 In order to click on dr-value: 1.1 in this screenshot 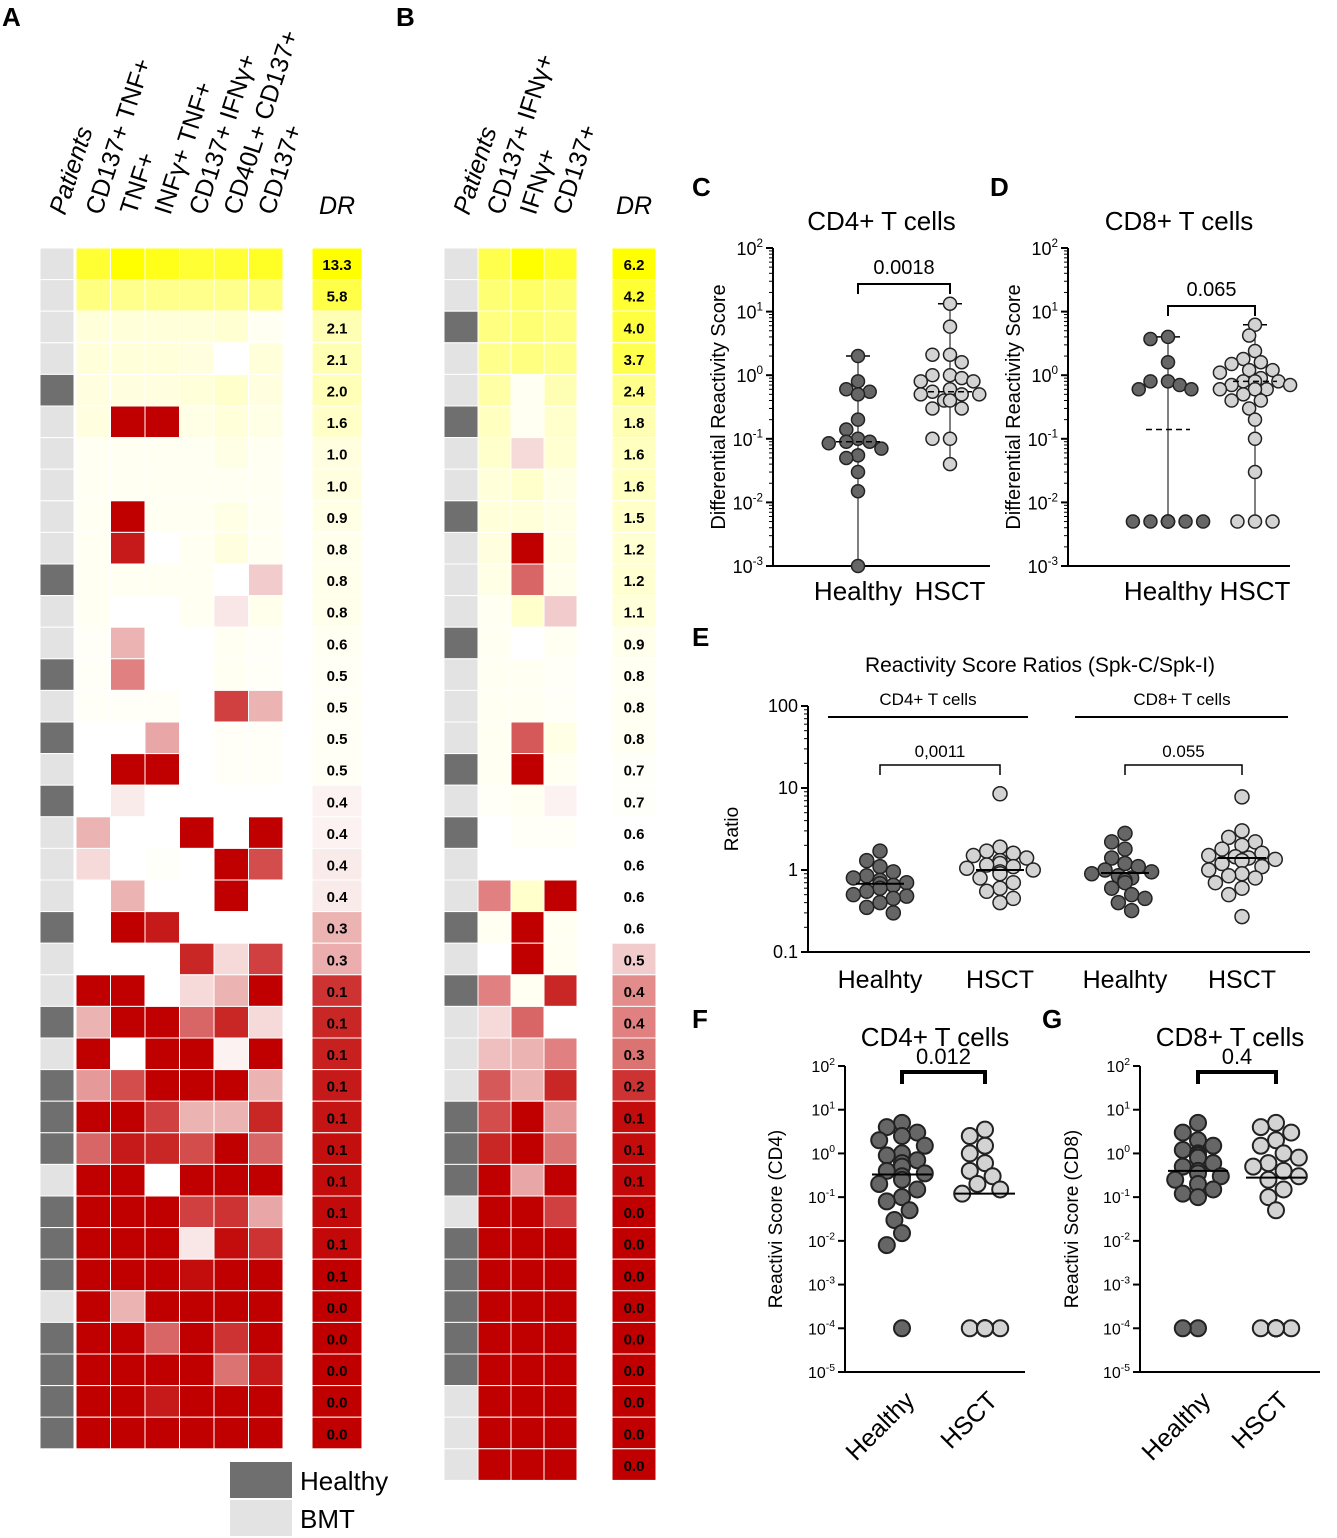, I will do `click(634, 613)`.